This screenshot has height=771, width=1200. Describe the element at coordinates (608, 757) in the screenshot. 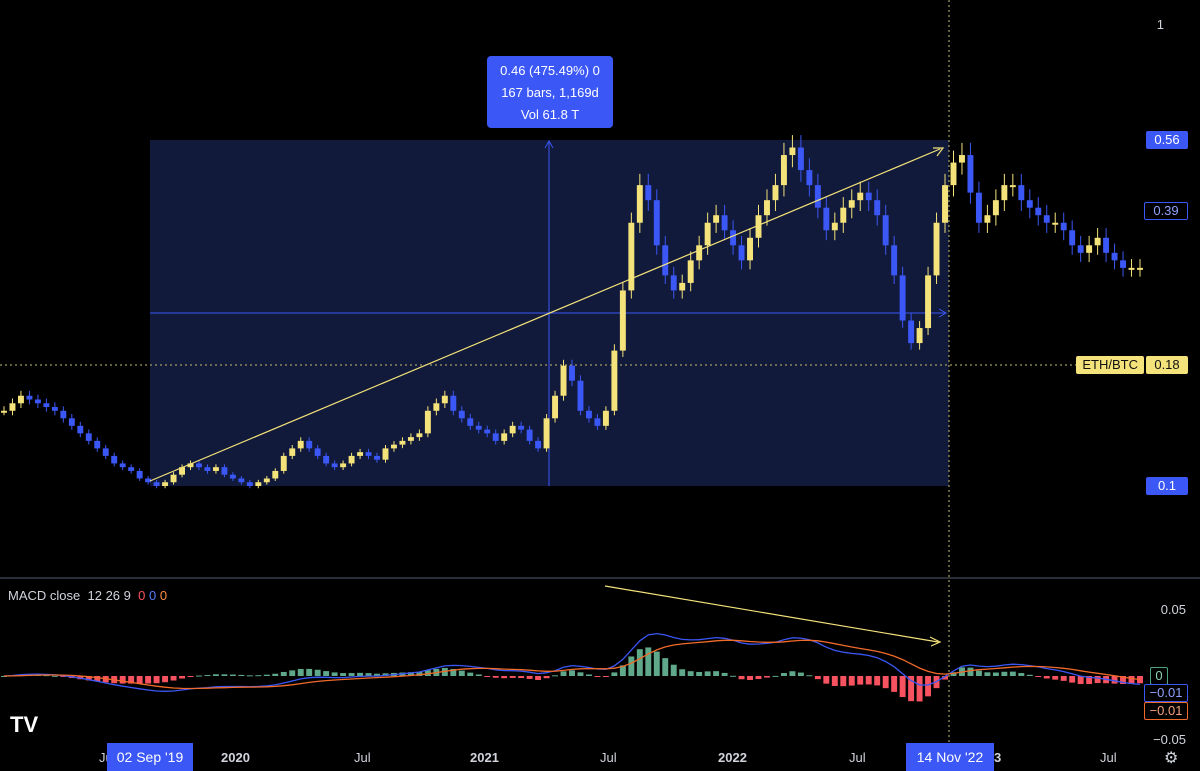

I see `time-label-jul-2021: Jul` at that location.